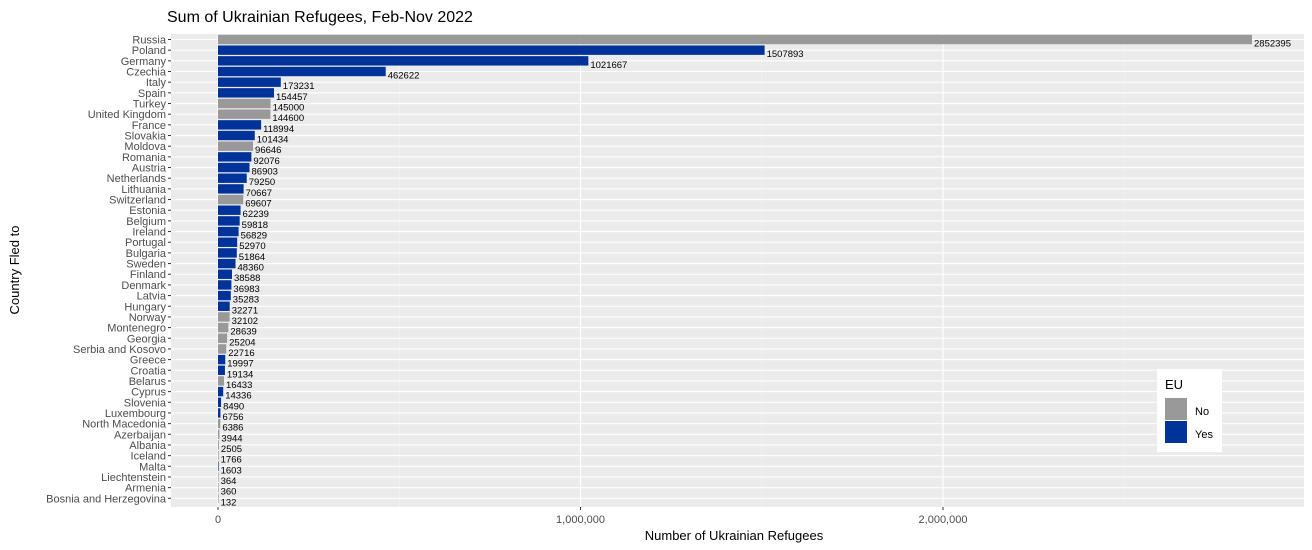 The height and width of the screenshot is (550, 1312). Describe the element at coordinates (734, 535) in the screenshot. I see `x-axis-title: Number of Ukrainian Refugees` at that location.